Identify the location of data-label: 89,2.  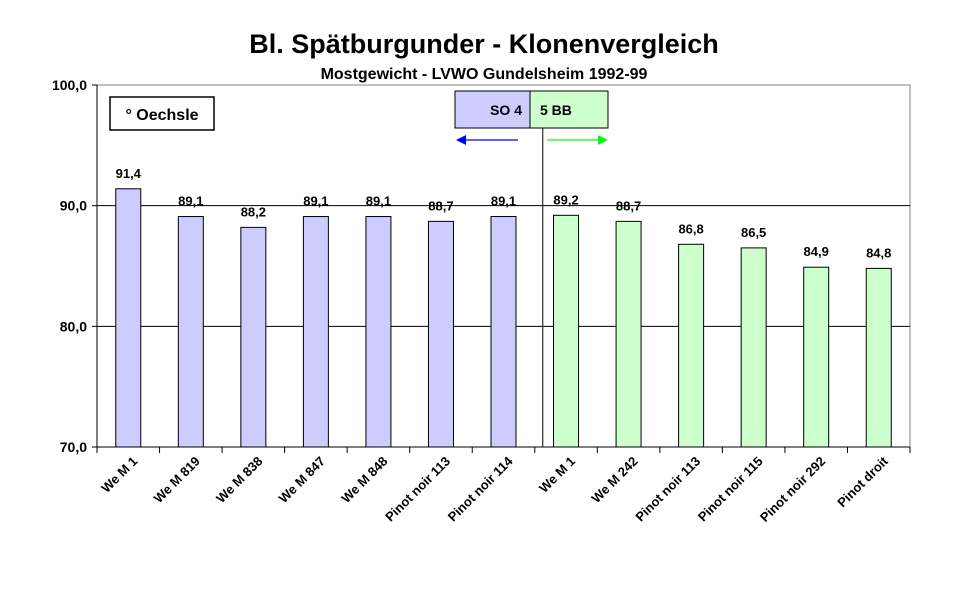
(565, 199).